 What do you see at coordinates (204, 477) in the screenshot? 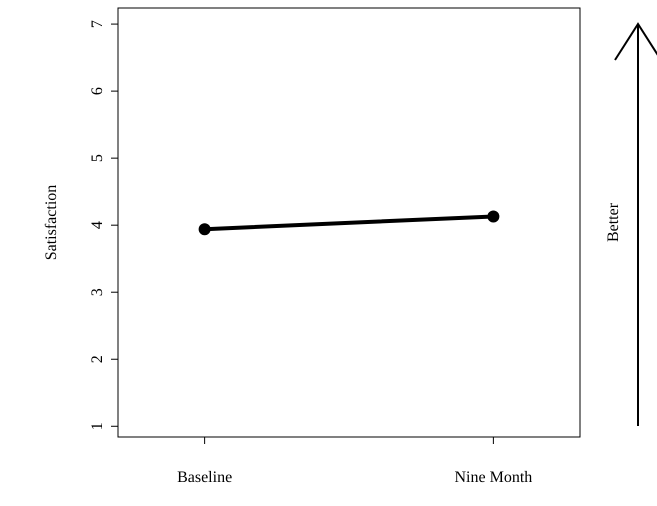
I see `x-tick-label: Baseline` at bounding box center [204, 477].